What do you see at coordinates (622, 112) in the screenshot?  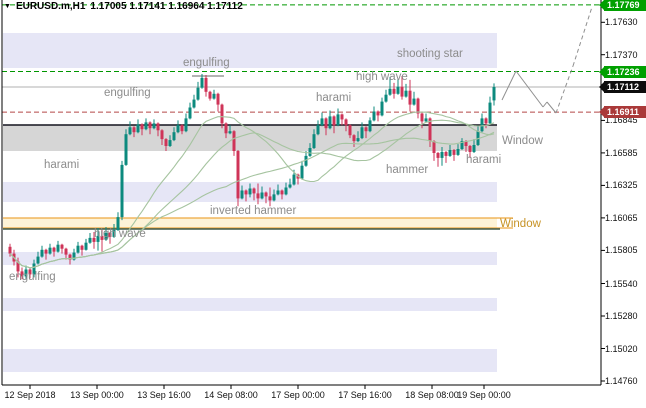 I see `price-badge-support: 1.16911` at bounding box center [622, 112].